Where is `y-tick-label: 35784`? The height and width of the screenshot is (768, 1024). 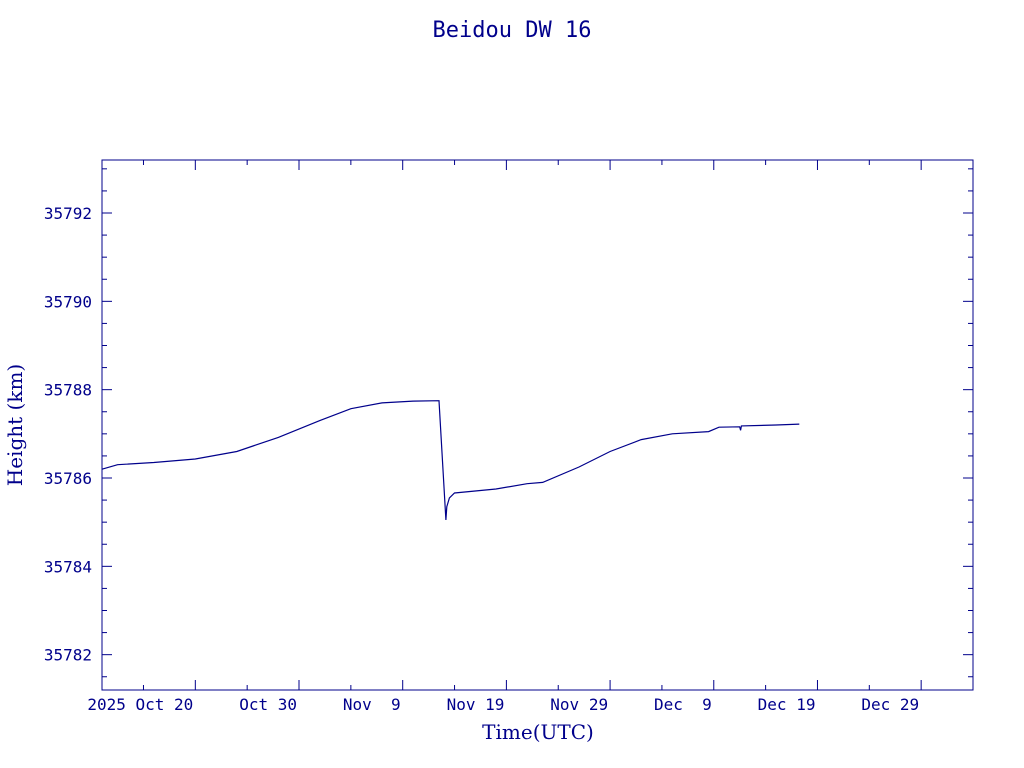
y-tick-label: 35784 is located at coordinates (68, 566).